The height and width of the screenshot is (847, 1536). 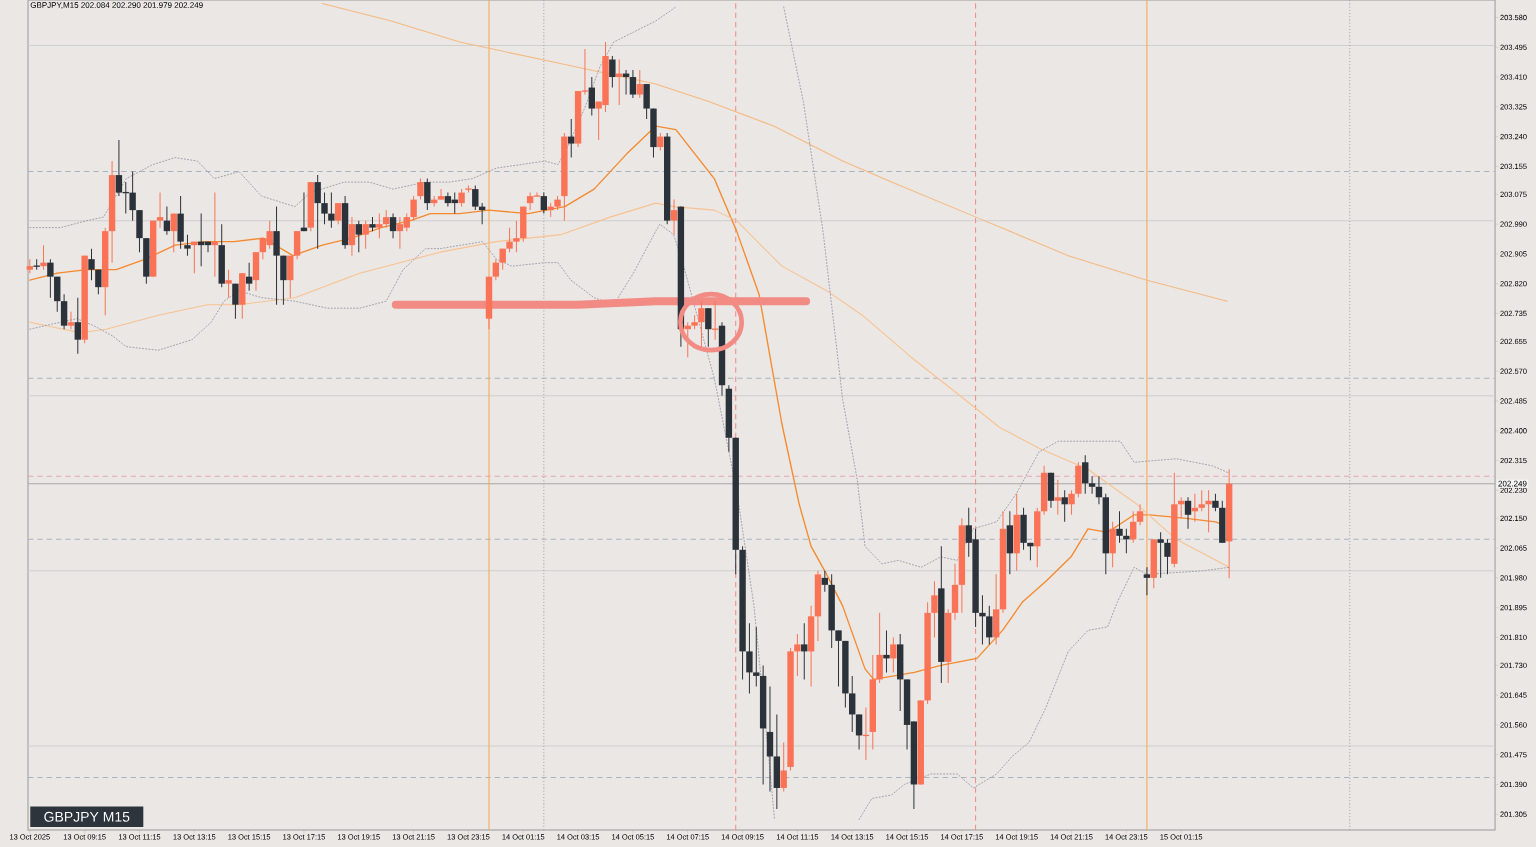 What do you see at coordinates (116, 5) in the screenshot?
I see `chart-title: GBPJPY,M15 202.084 202.290 201.979 202.249` at bounding box center [116, 5].